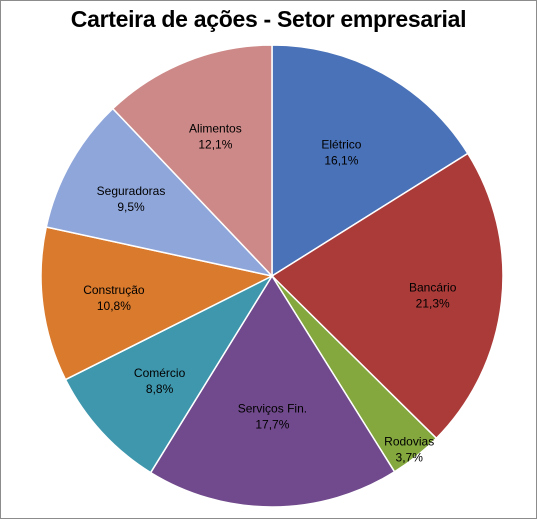 This screenshot has width=537, height=519. Describe the element at coordinates (272, 409) in the screenshot. I see `slice-label-servicos-fin: Serviços Fin.` at that location.